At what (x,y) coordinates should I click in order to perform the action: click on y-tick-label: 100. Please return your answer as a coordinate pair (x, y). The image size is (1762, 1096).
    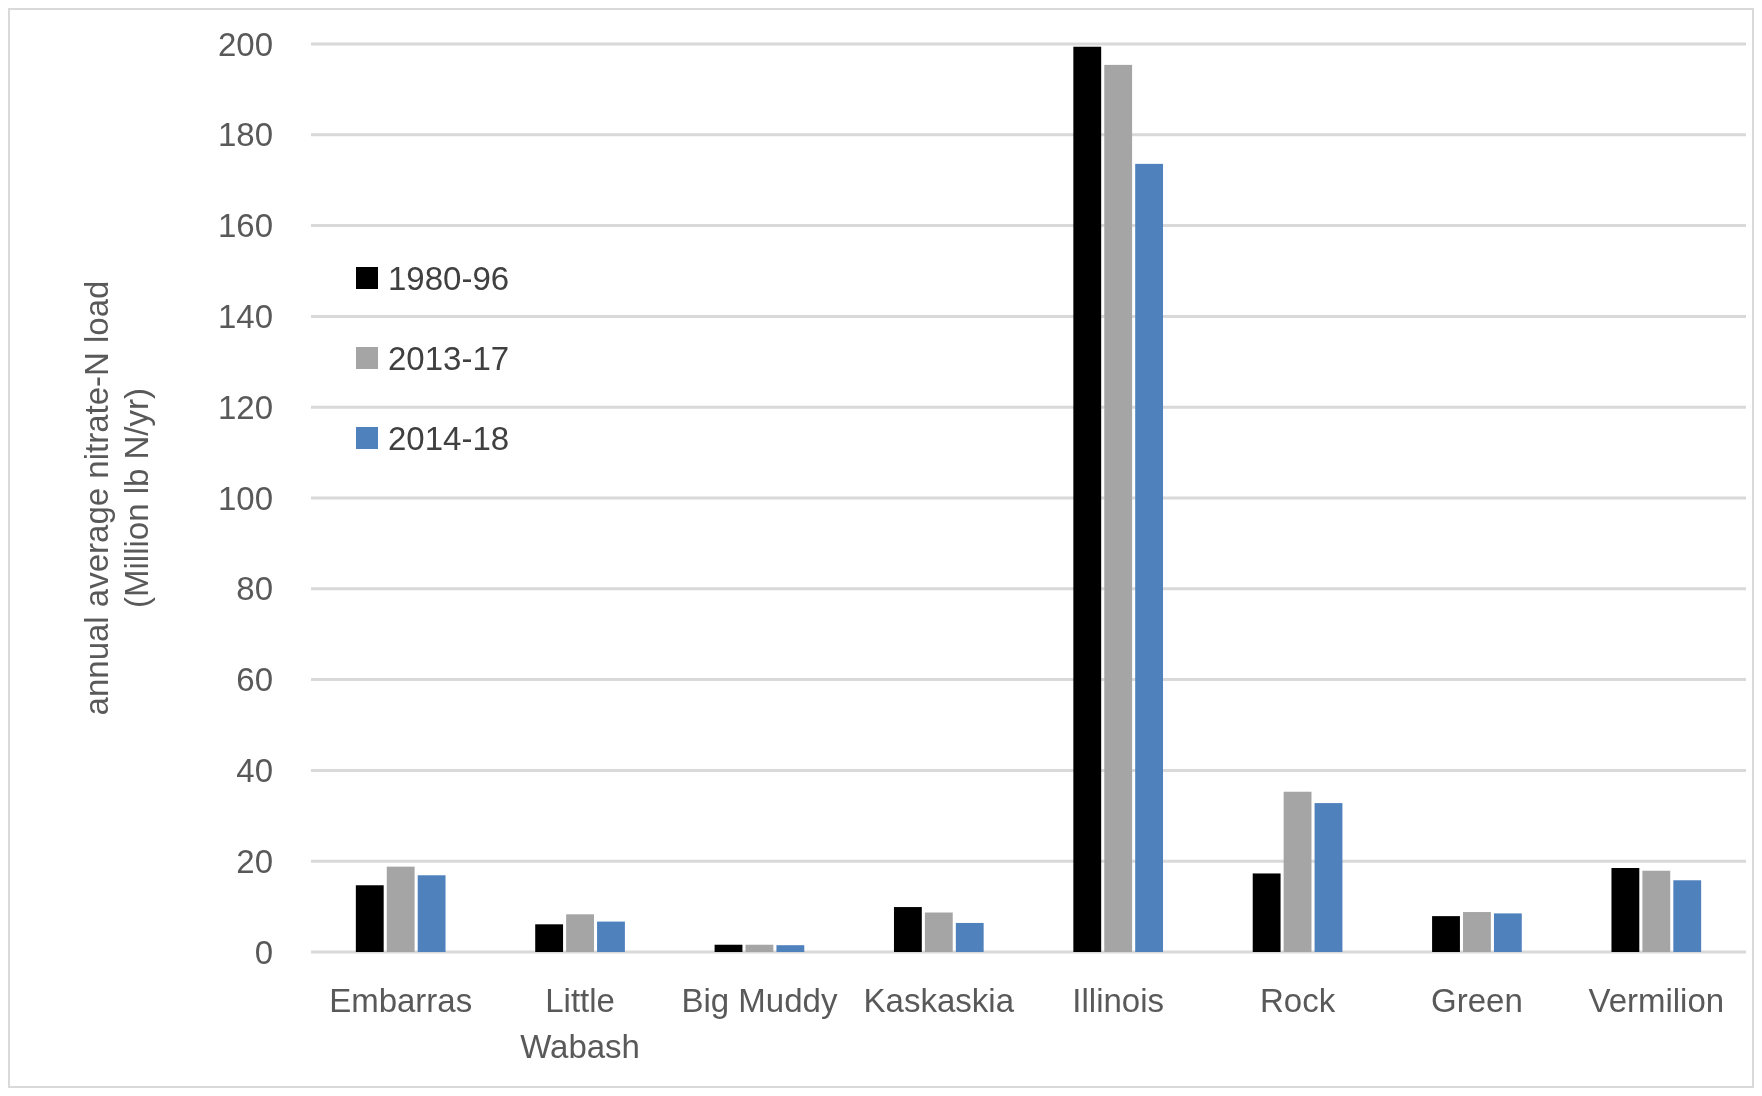
    Looking at the image, I should click on (245, 498).